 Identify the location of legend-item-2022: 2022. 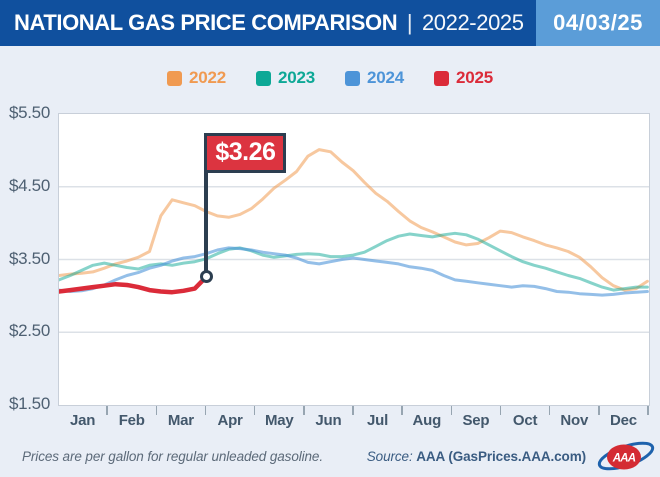
(196, 78).